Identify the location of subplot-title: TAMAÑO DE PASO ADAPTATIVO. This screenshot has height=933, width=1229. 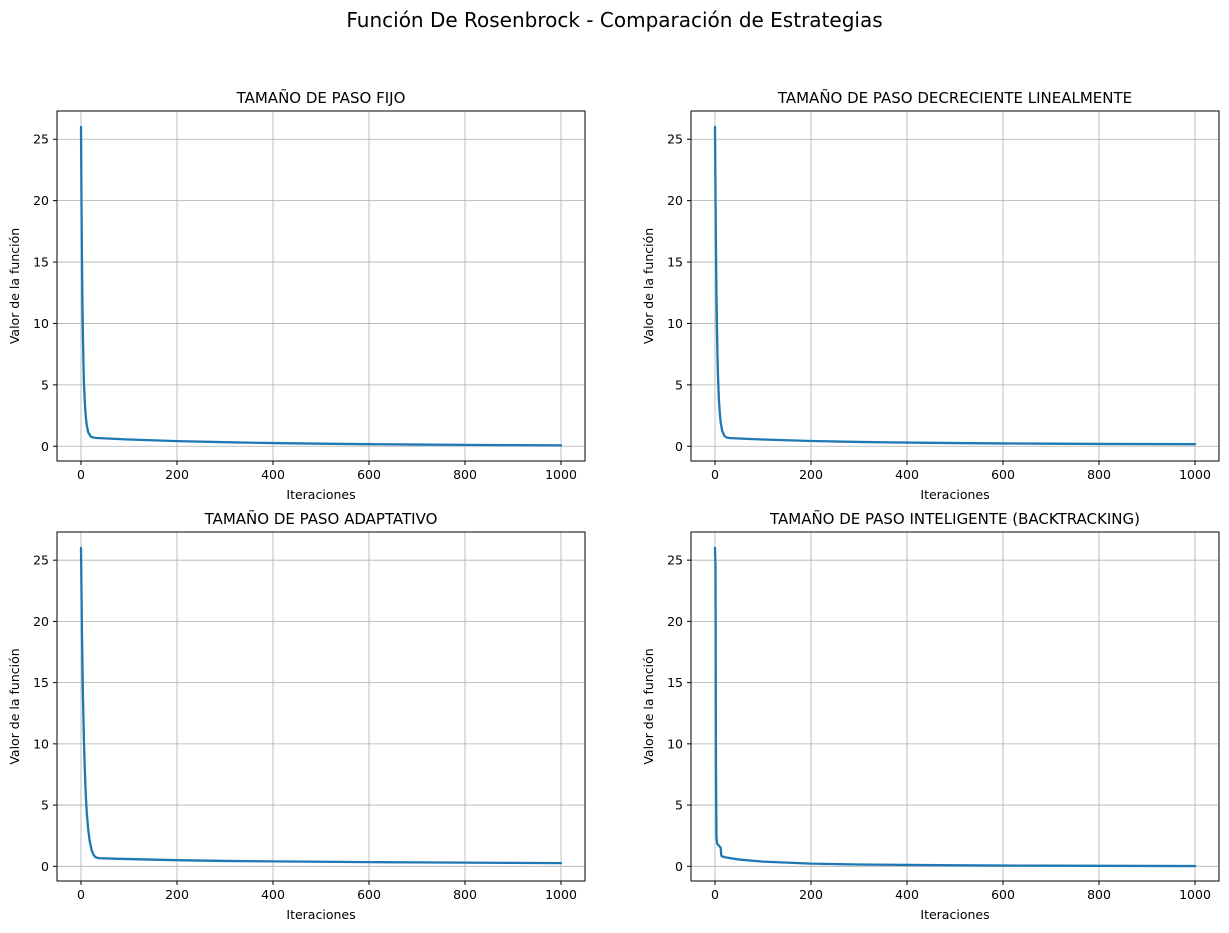
(321, 518).